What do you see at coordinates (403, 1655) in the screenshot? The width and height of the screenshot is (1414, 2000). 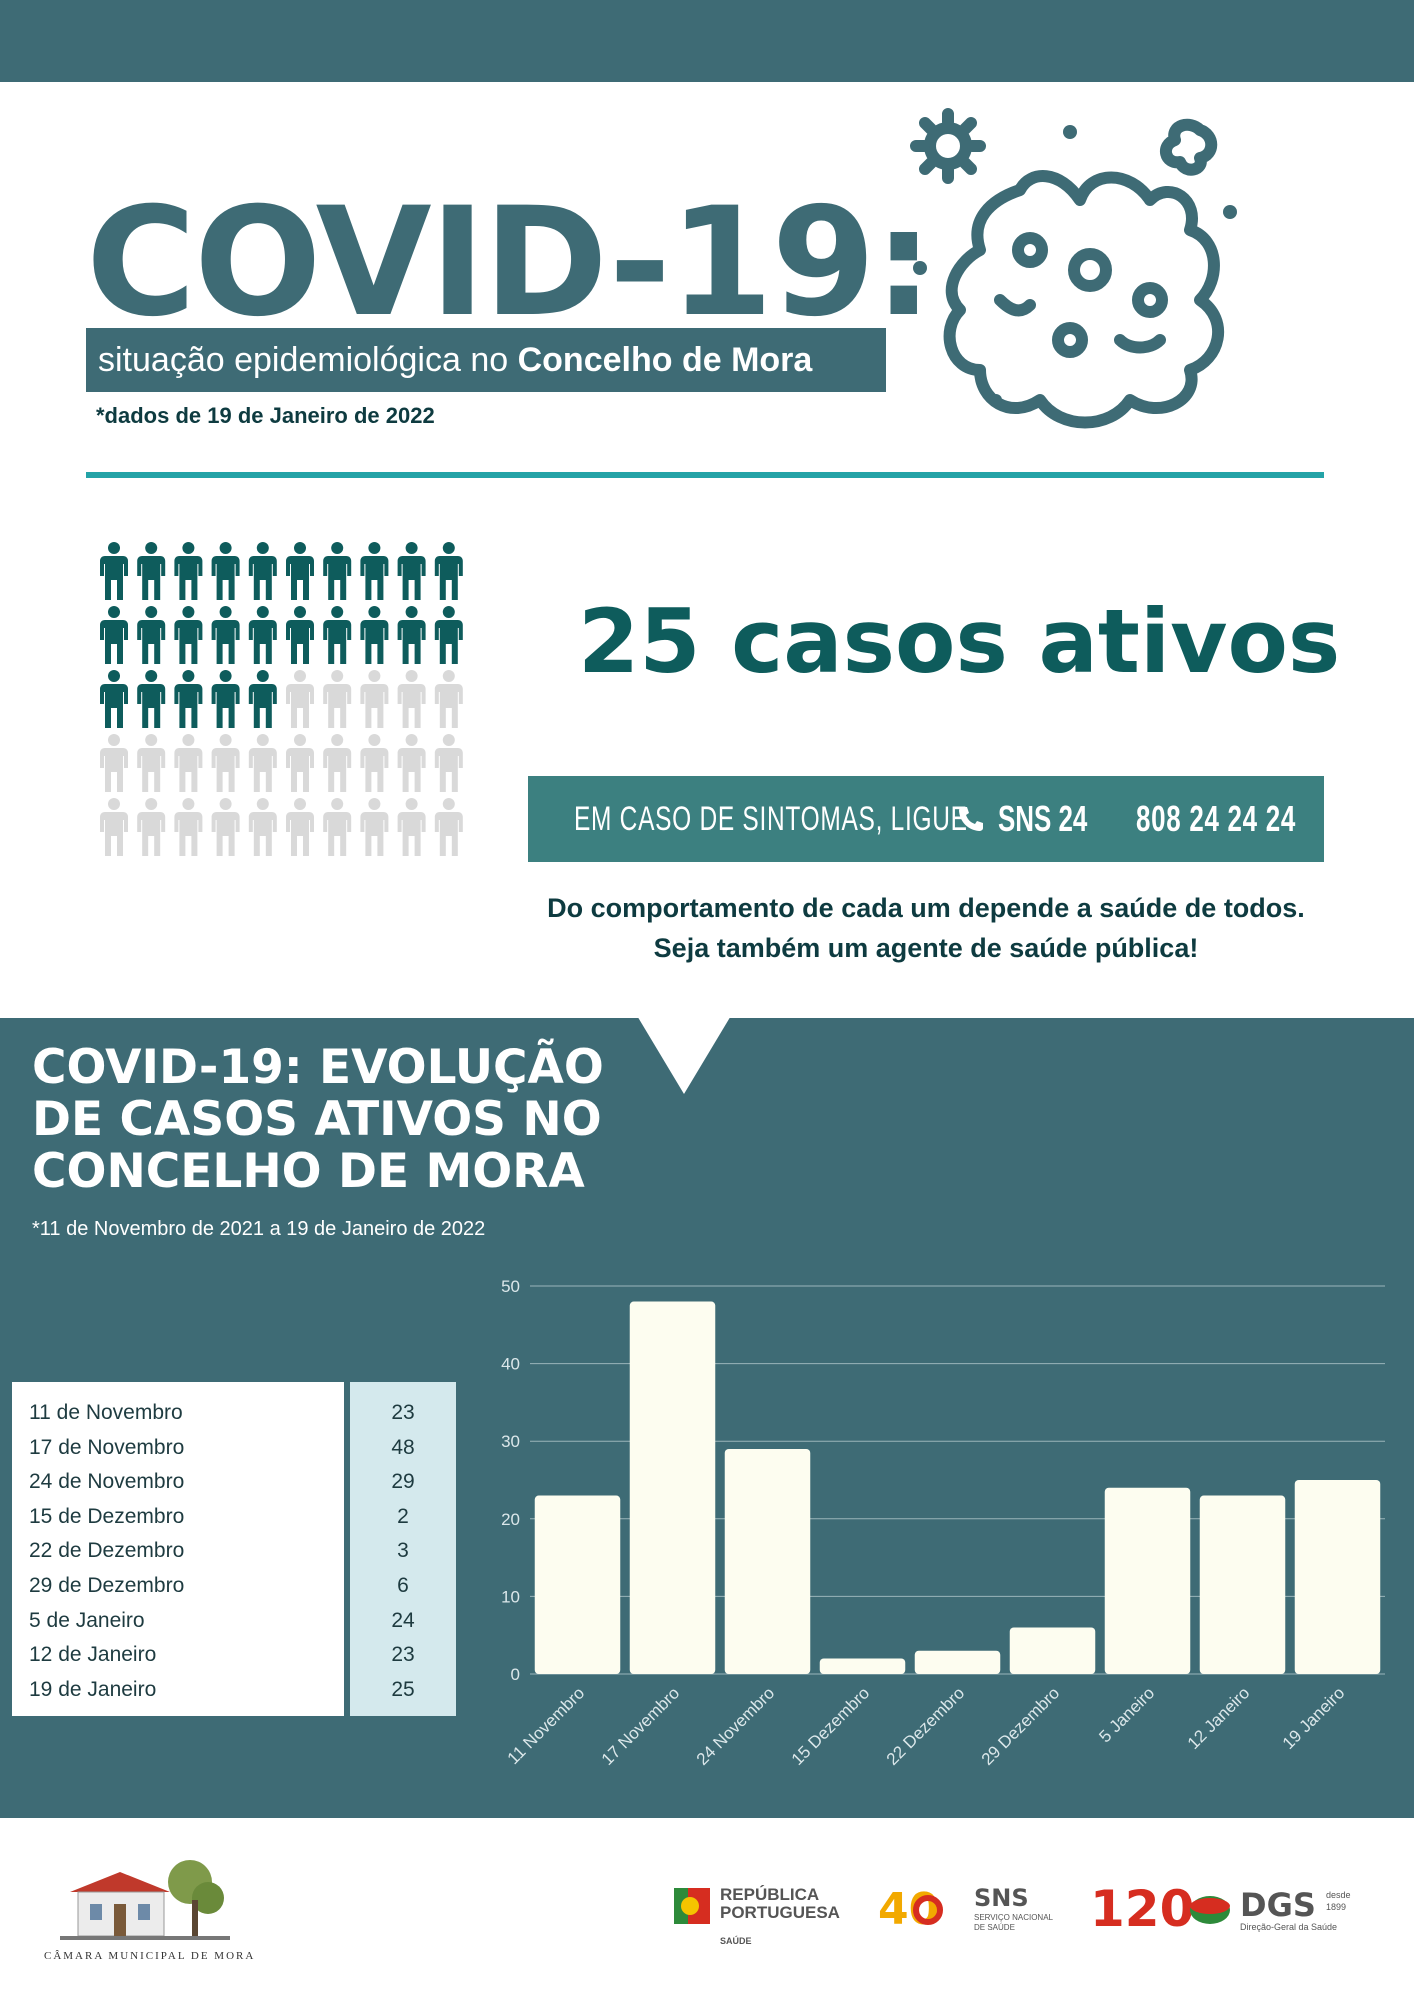 I see `table-cell-value: 23` at bounding box center [403, 1655].